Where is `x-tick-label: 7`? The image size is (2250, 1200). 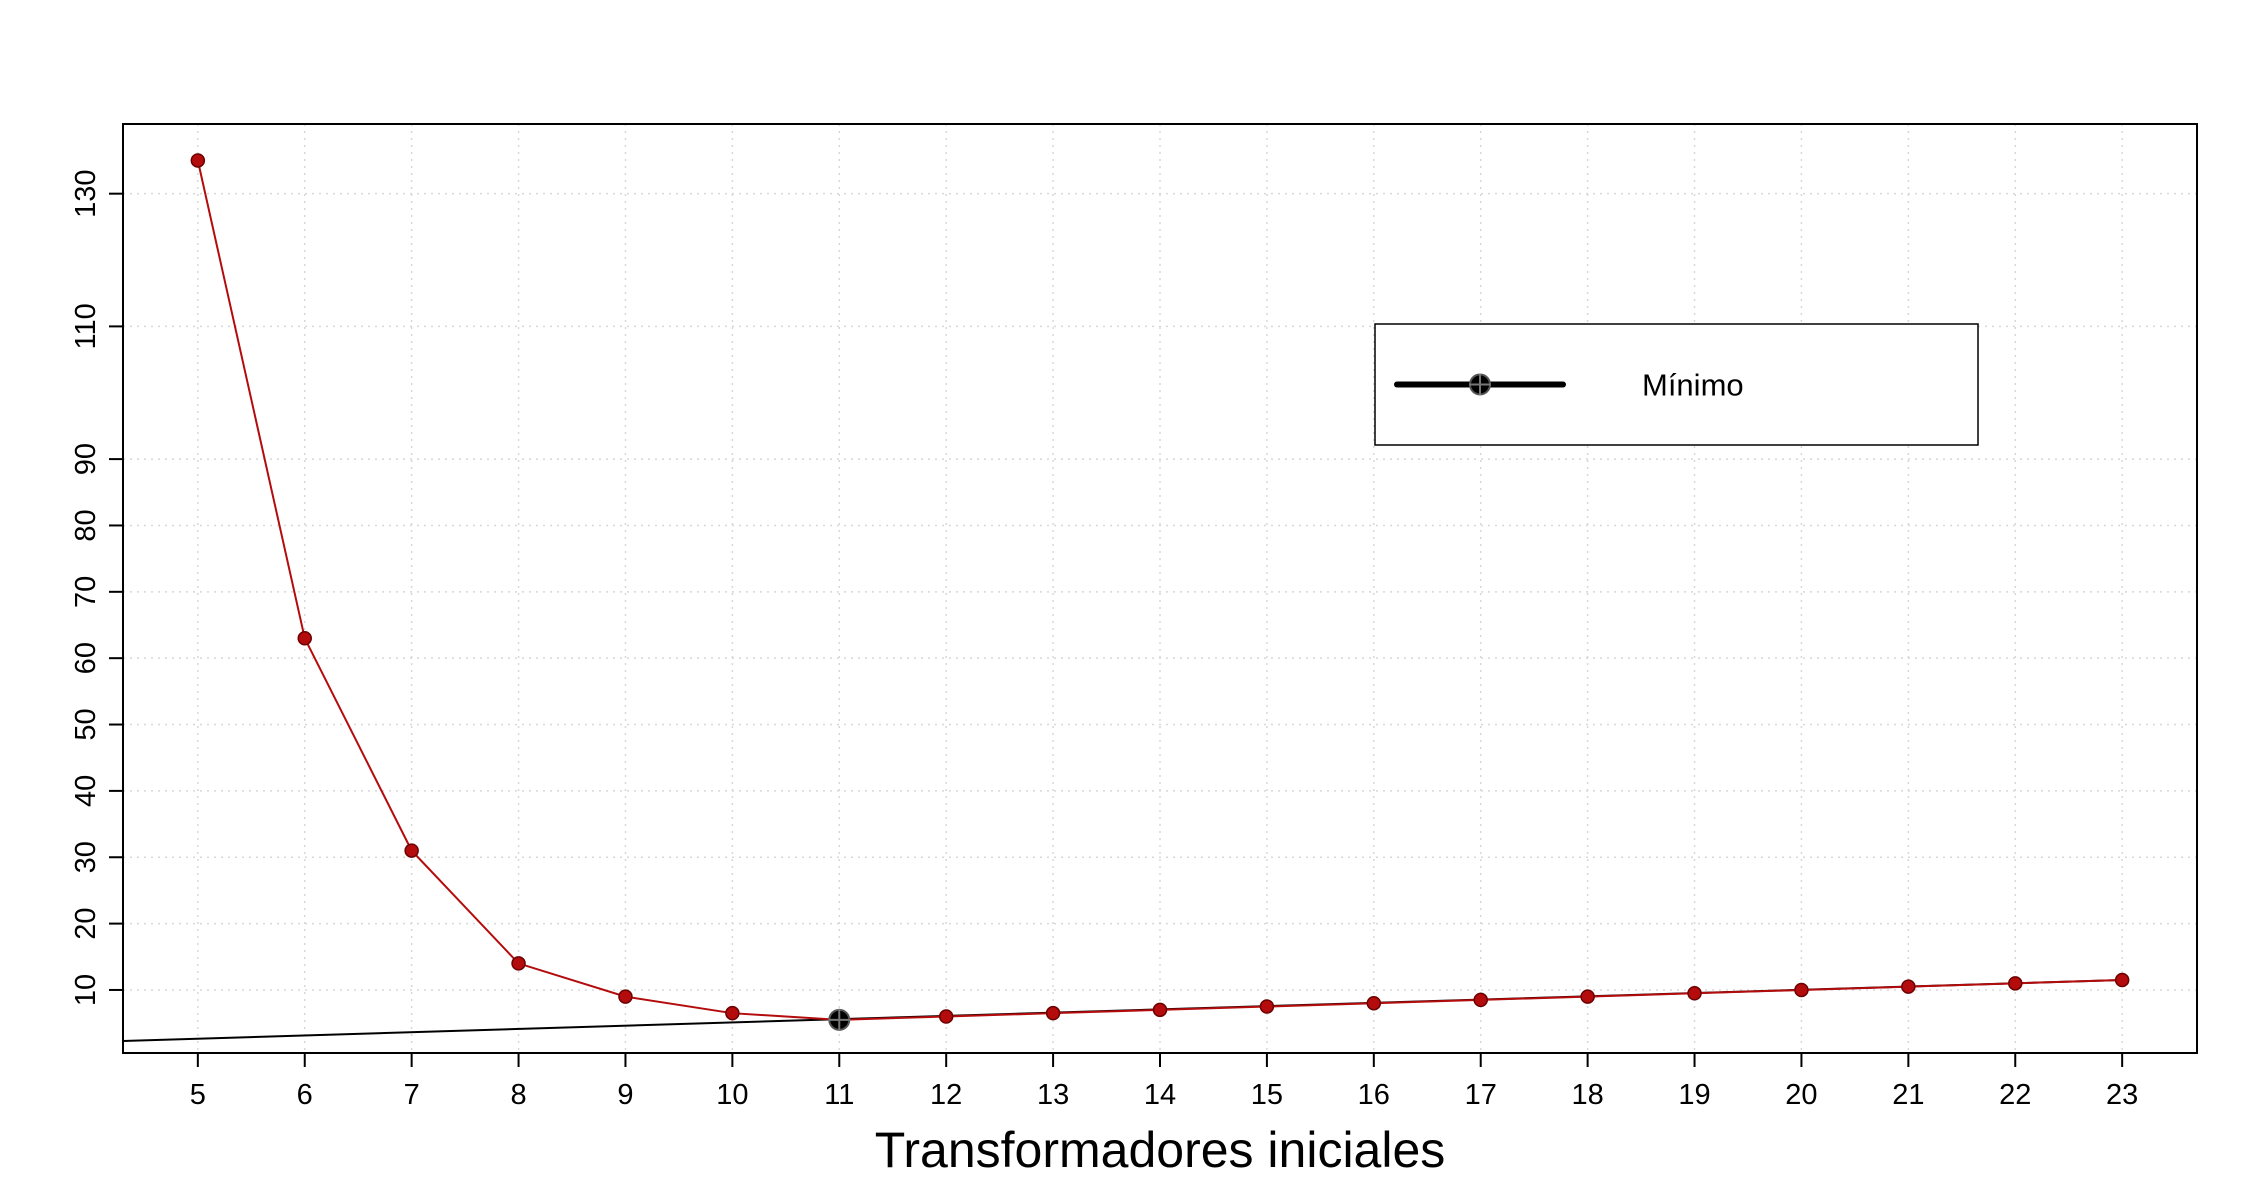
x-tick-label: 7 is located at coordinates (412, 1095).